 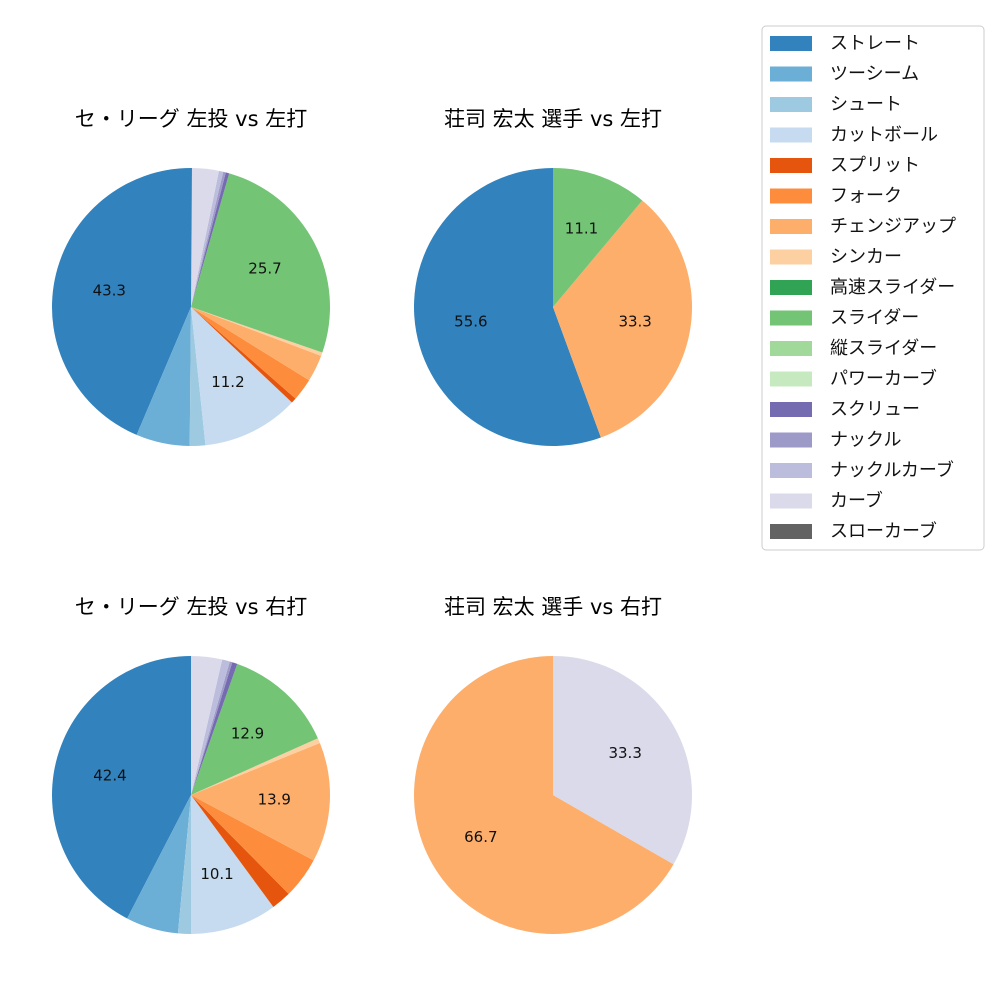 I want to click on legend-label: パワーカーブ, so click(x=883, y=379).